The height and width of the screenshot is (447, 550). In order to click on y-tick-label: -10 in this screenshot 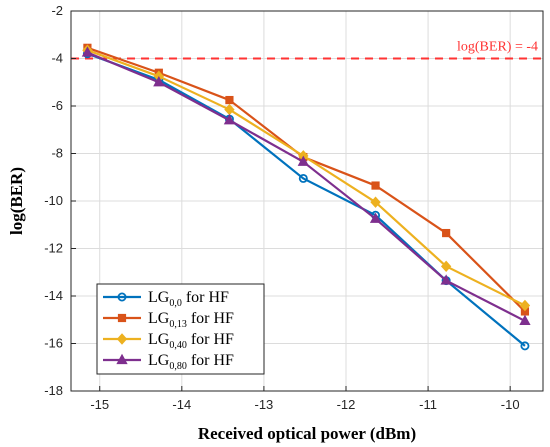, I will do `click(53, 200)`.